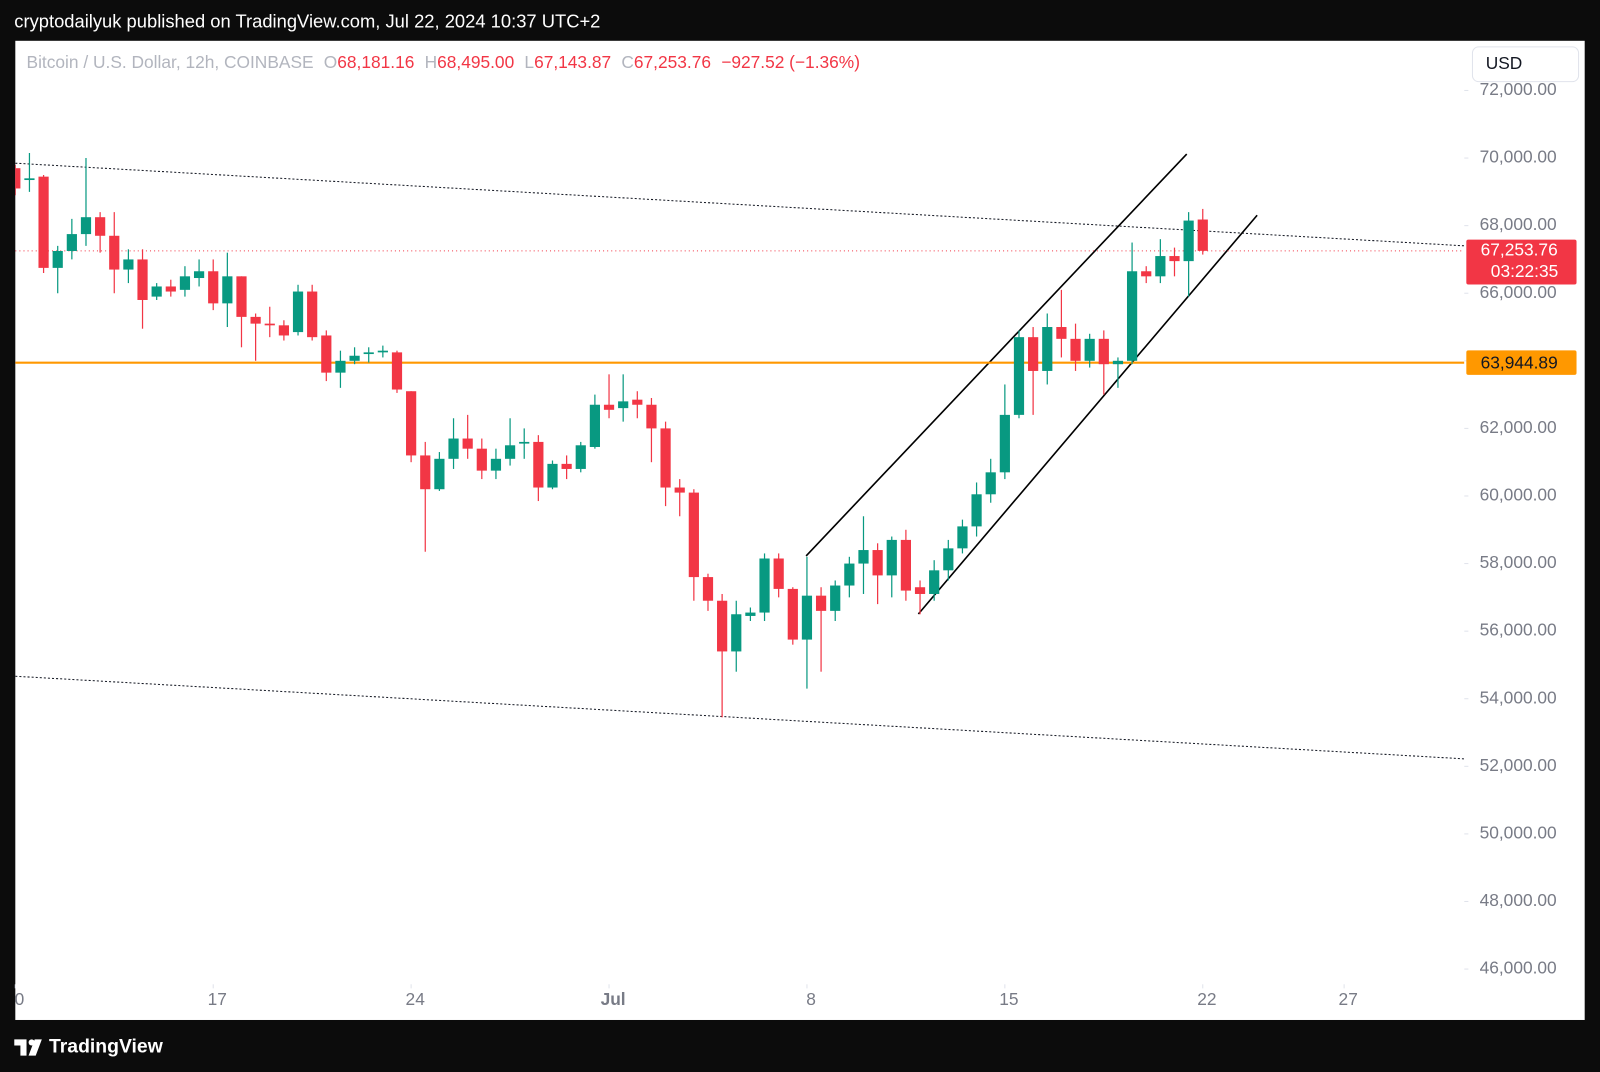  Describe the element at coordinates (1518, 89) in the screenshot. I see `y-tick-label: 72,000.00` at that location.